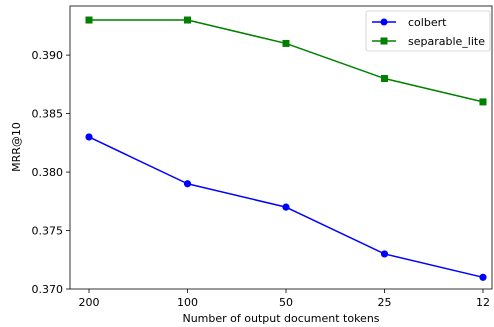 This screenshot has height=327, width=494. What do you see at coordinates (48, 55) in the screenshot?
I see `y-tick-label: 0.390` at bounding box center [48, 55].